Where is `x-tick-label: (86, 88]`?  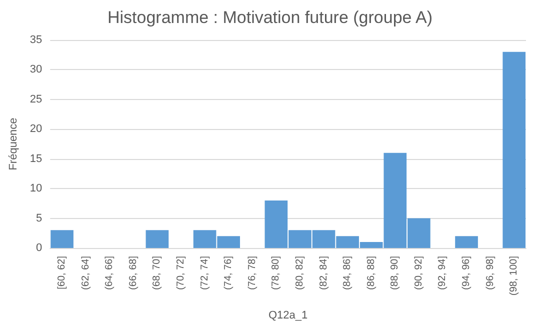 x-tick-label: (86, 88] is located at coordinates (371, 273).